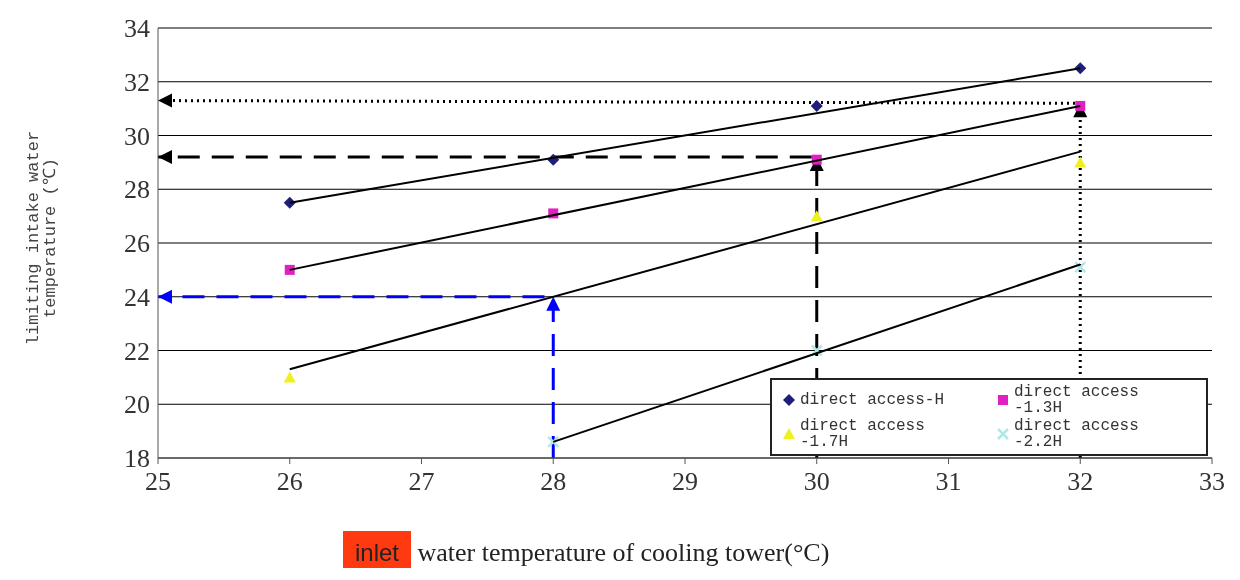 This screenshot has height=580, width=1240. I want to click on y-axis-title: limiting intake water temperature (℃), so click(42, 238).